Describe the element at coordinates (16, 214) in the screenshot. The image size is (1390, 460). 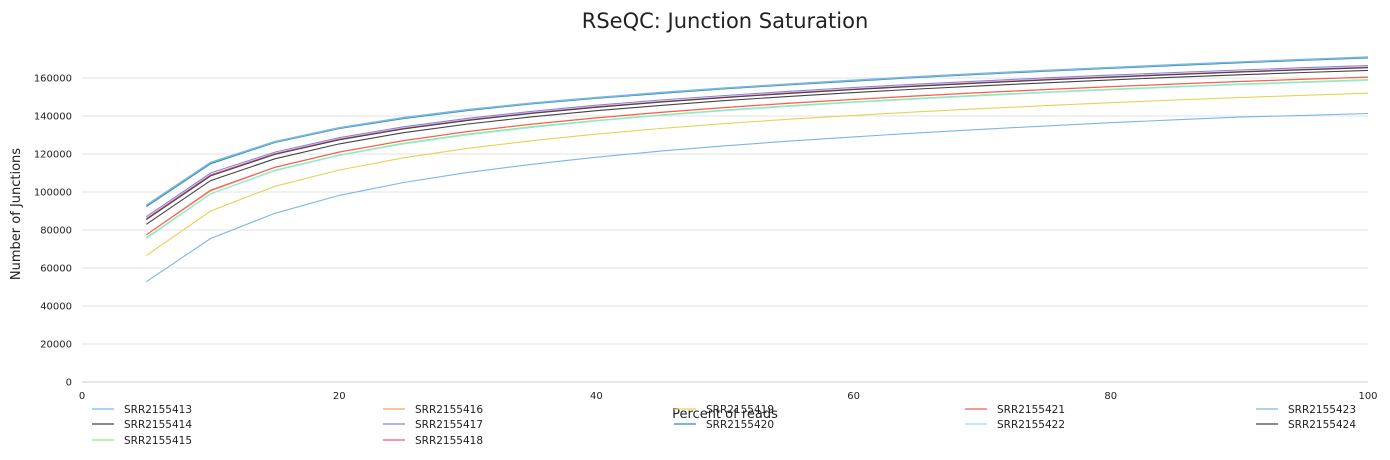
I see `y-axis-label: Number of Junctions` at that location.